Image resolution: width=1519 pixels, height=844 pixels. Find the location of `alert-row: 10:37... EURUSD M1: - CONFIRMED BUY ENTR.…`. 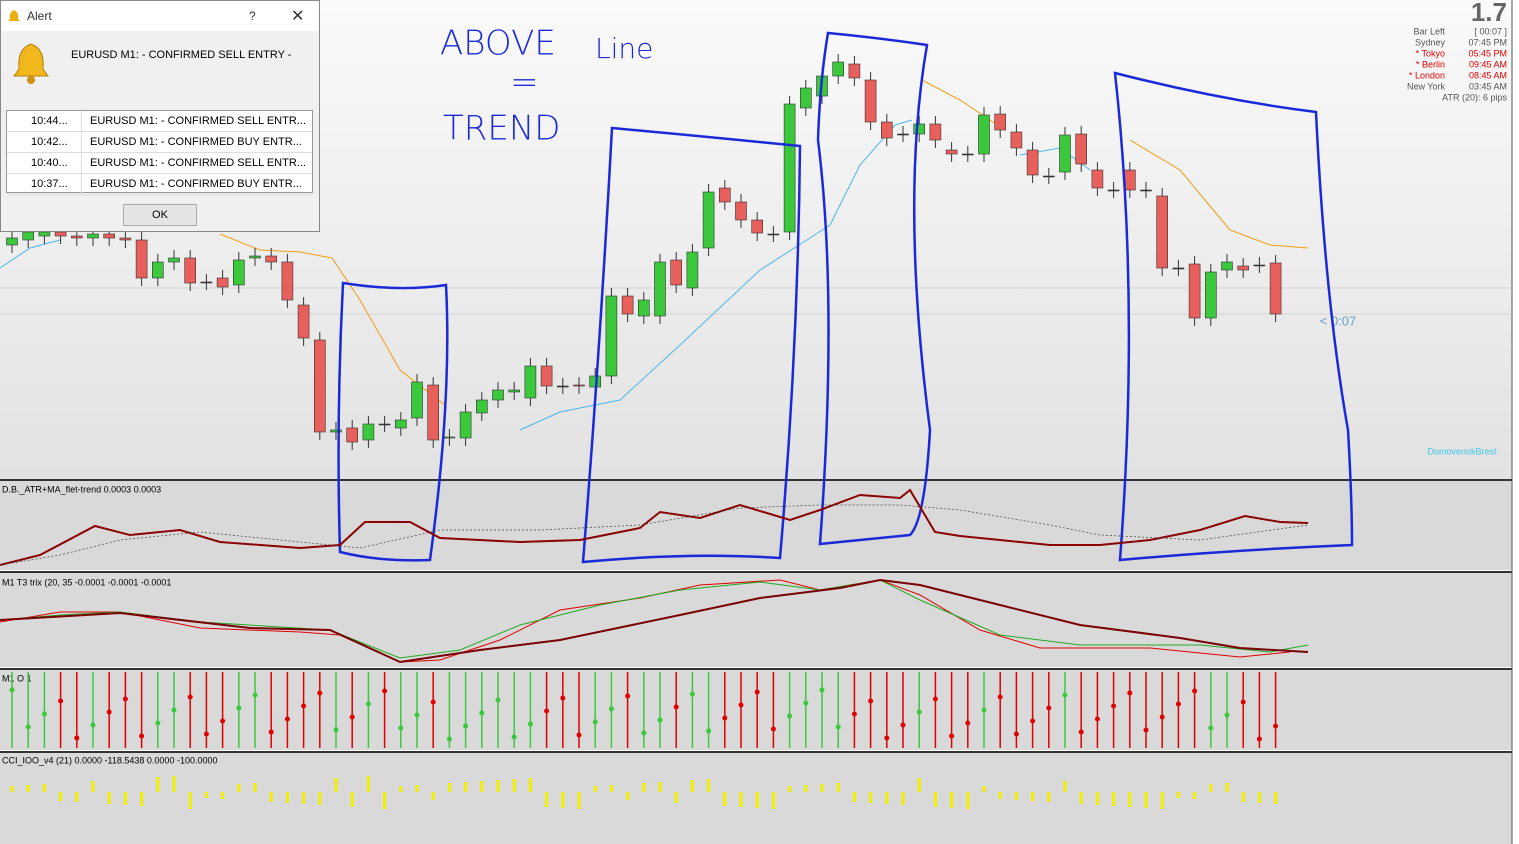

alert-row: 10:37... EURUSD M1: - CONFIRMED BUY ENTR.… is located at coordinates (159, 184).